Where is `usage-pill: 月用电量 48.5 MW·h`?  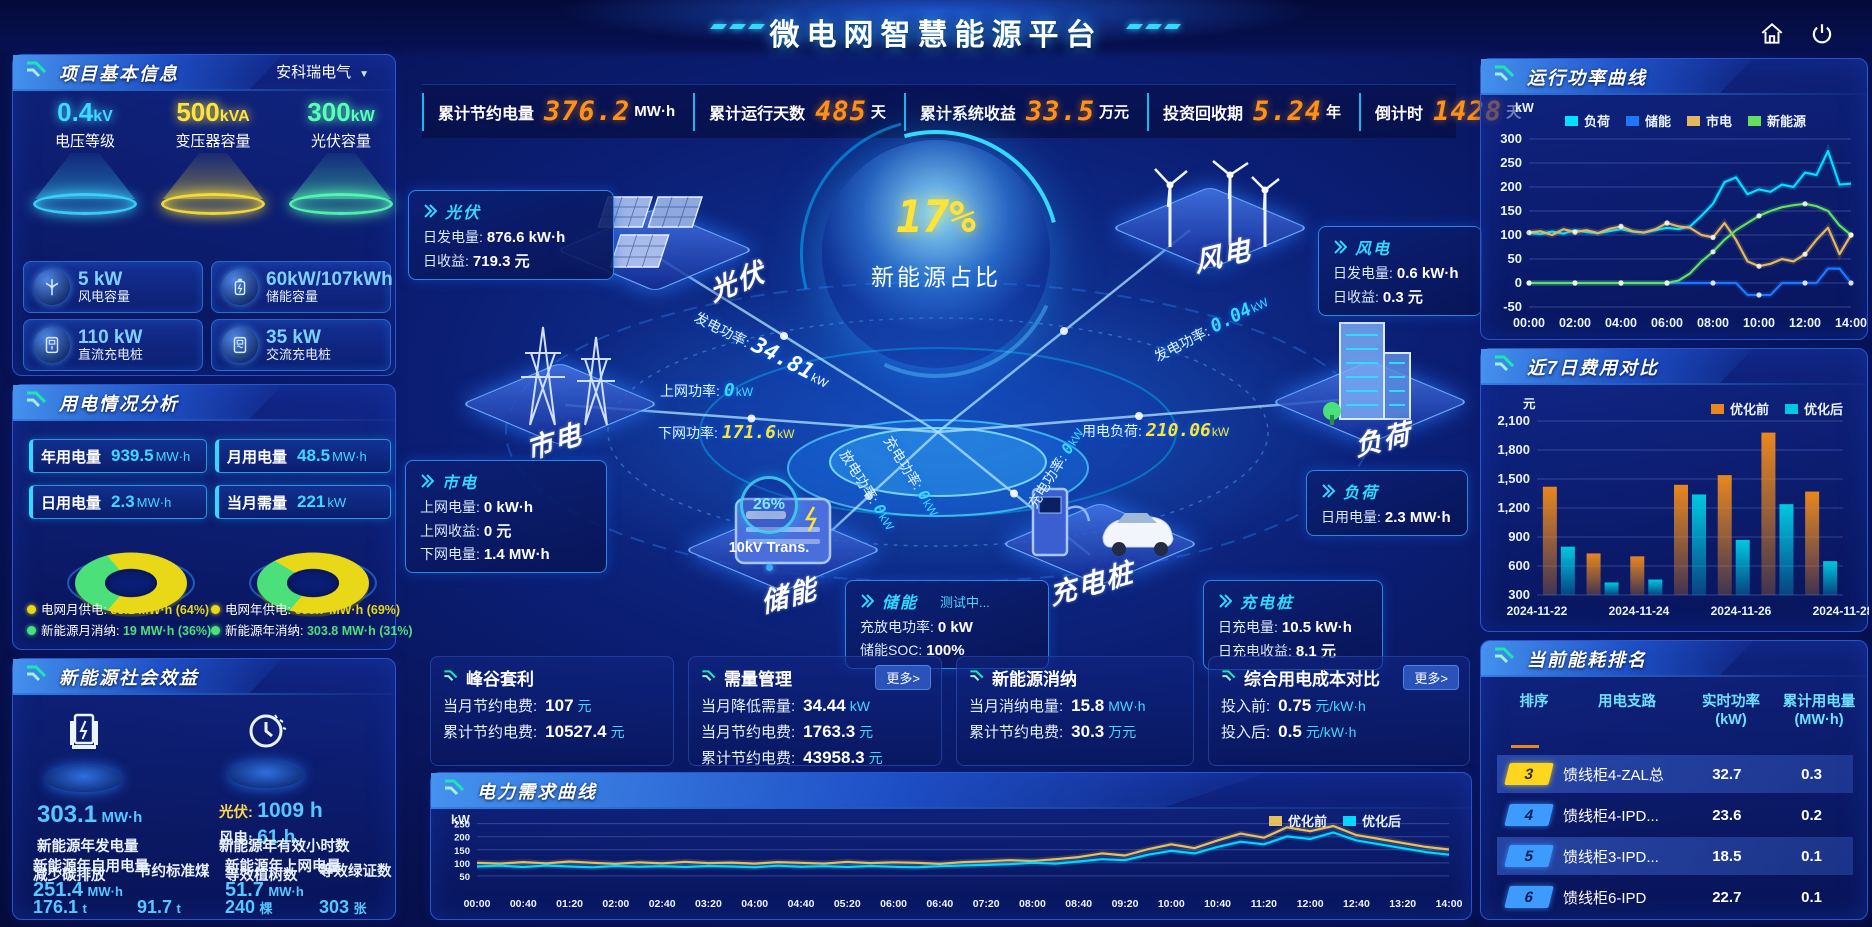 usage-pill: 月用电量 48.5 MW·h is located at coordinates (303, 456).